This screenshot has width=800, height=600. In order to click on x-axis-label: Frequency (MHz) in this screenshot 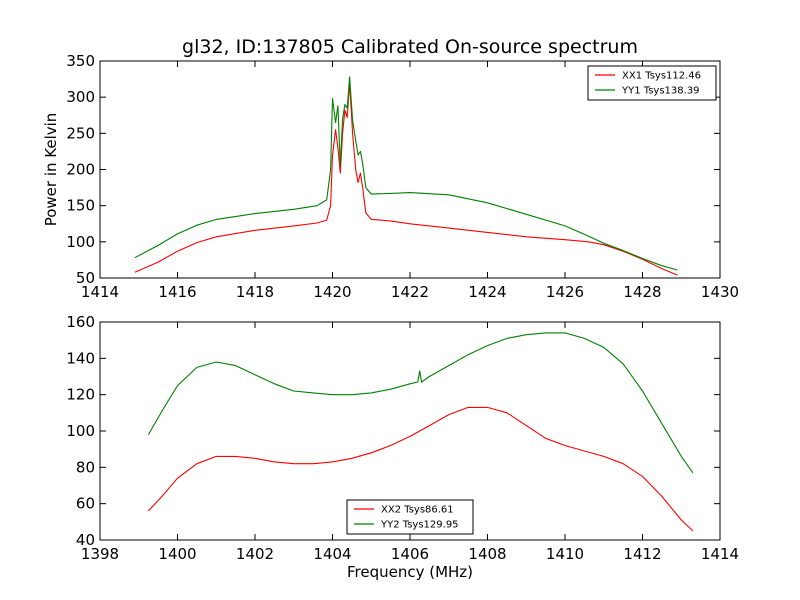, I will do `click(410, 572)`.